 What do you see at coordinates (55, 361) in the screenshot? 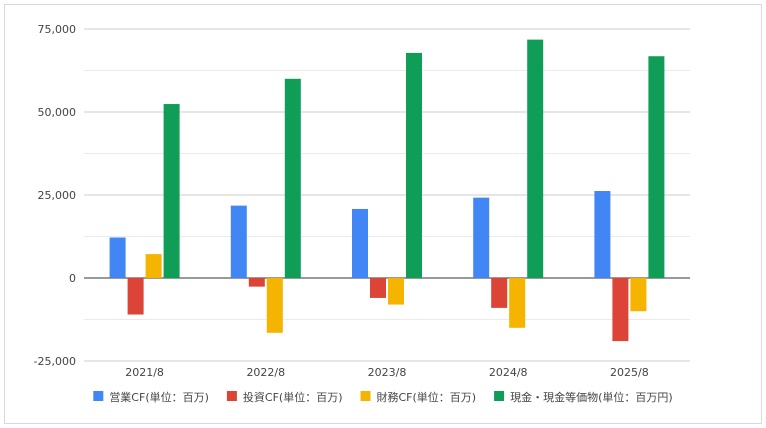
I see `y-tick-label: -25,000` at bounding box center [55, 361].